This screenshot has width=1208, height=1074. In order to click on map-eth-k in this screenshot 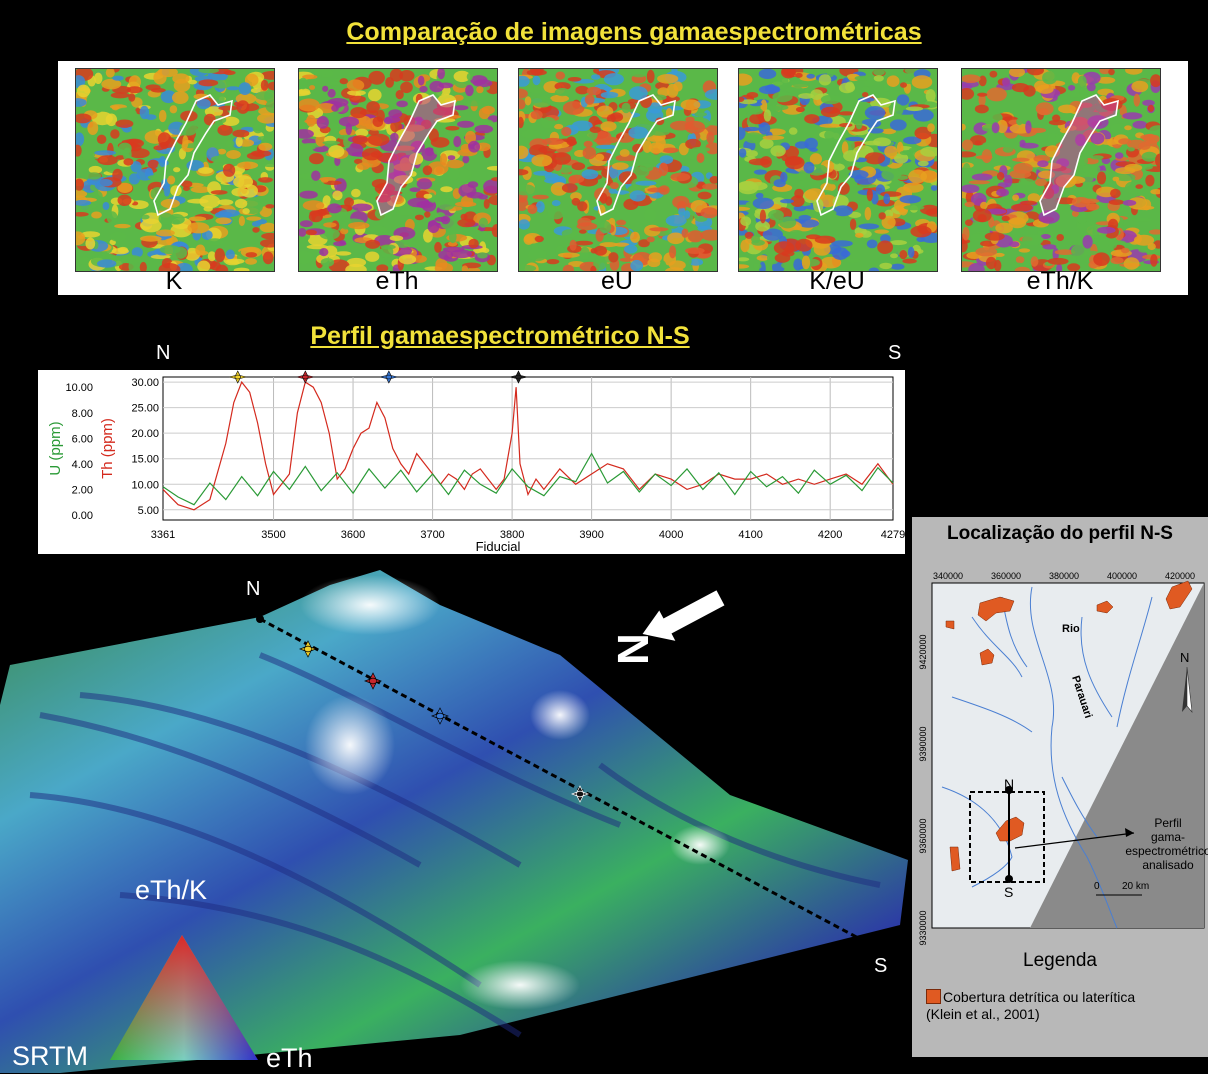, I will do `click(1061, 170)`.